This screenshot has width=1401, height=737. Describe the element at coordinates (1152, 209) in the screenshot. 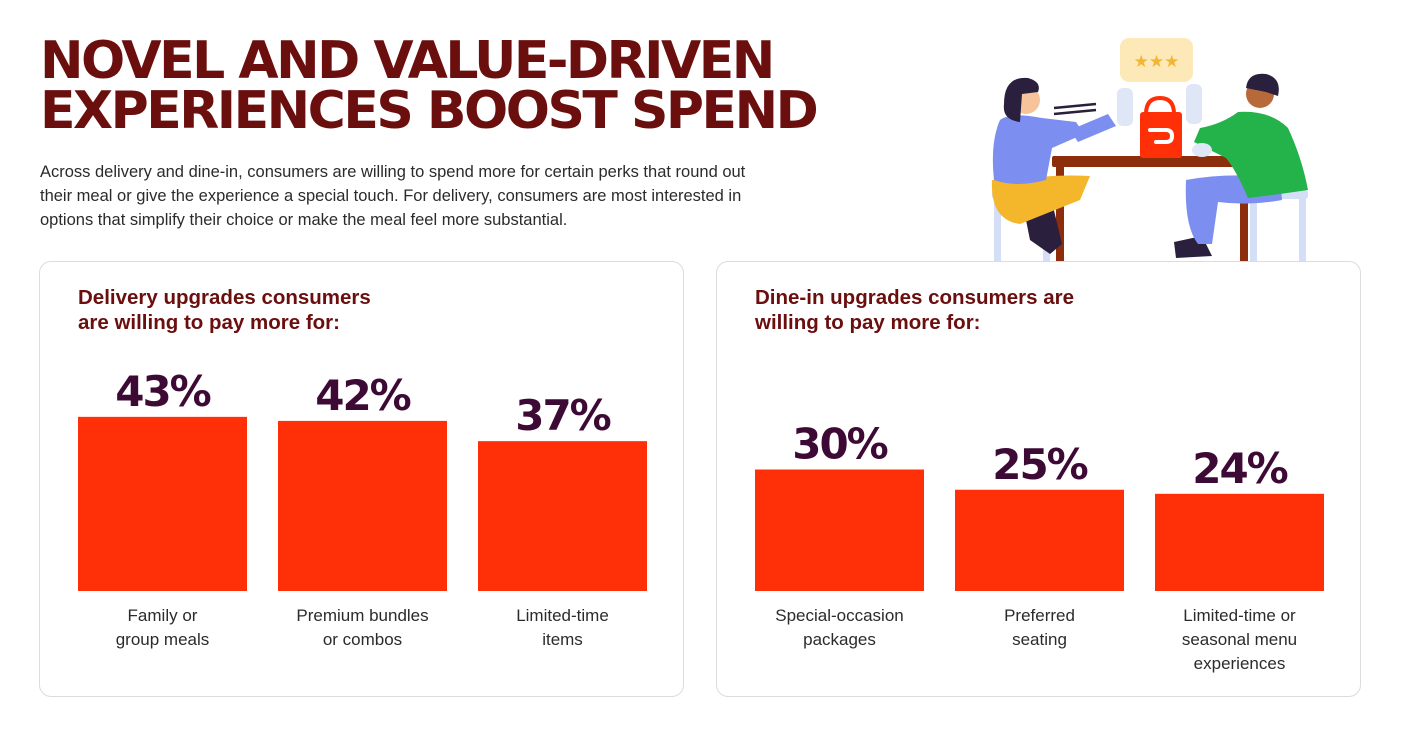

I see `table-icon` at that location.